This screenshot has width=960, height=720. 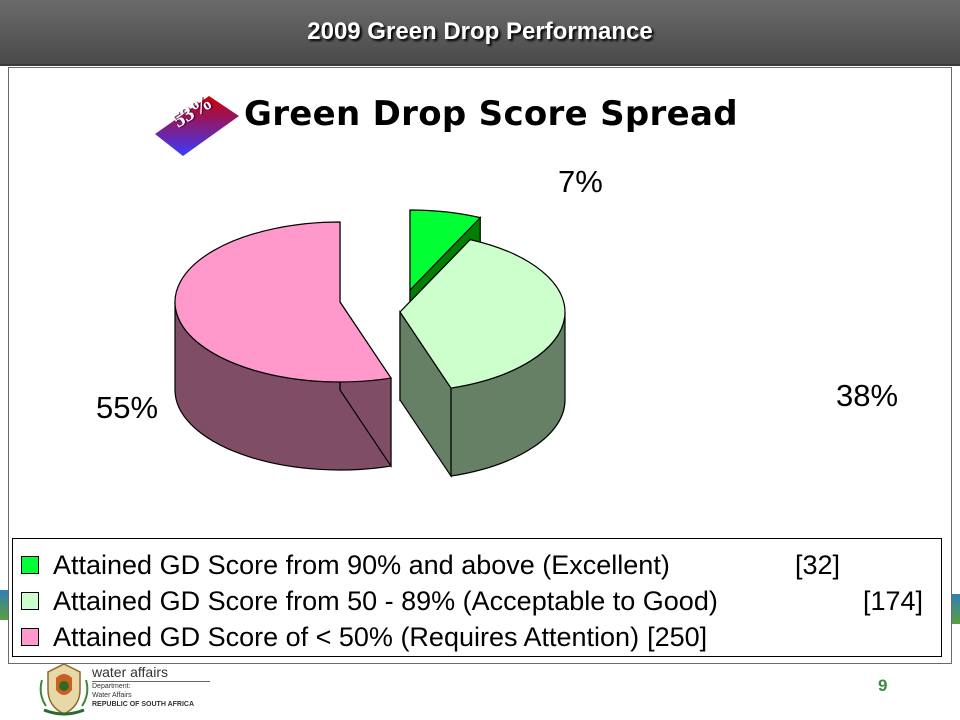 I want to click on legend-swatch-acceptable, so click(x=30, y=601).